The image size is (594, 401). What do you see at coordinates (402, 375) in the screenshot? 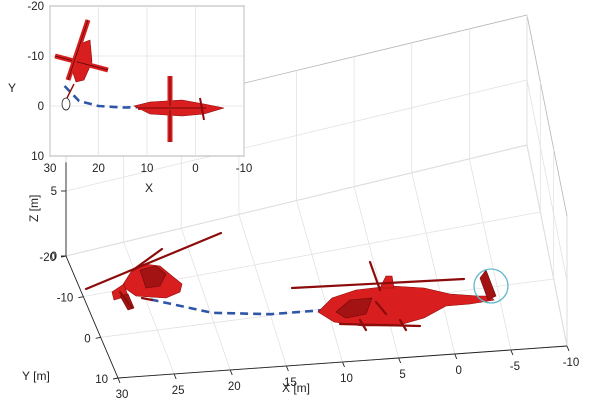
I see `x-tick-label: 5` at bounding box center [402, 375].